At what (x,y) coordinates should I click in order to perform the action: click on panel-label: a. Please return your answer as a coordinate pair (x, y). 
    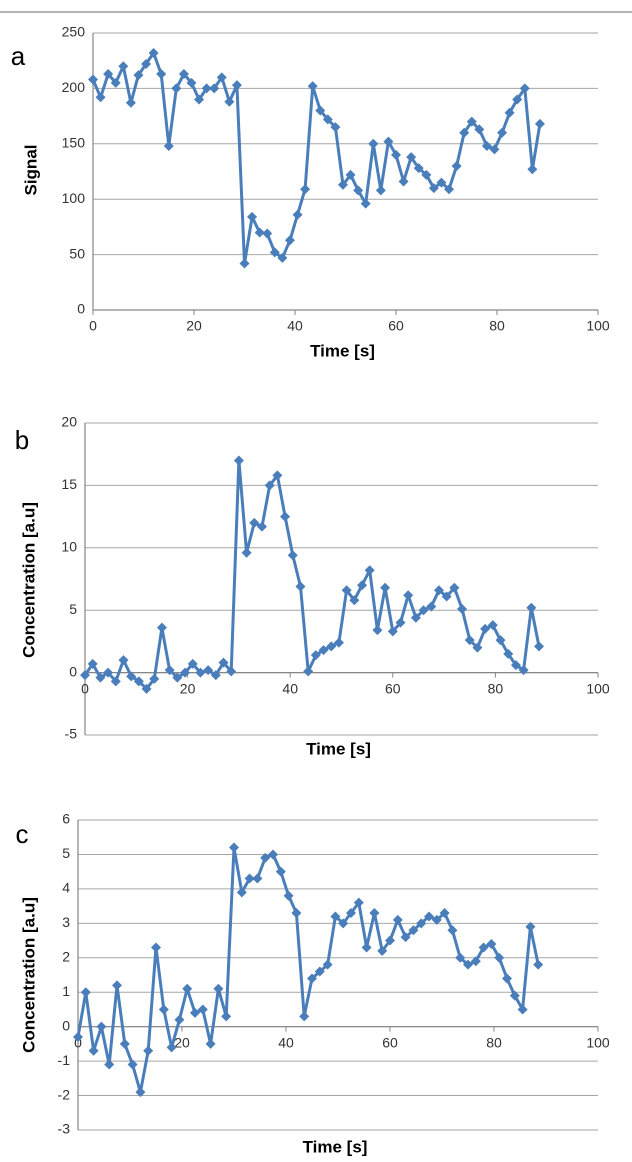
    Looking at the image, I should click on (18, 56).